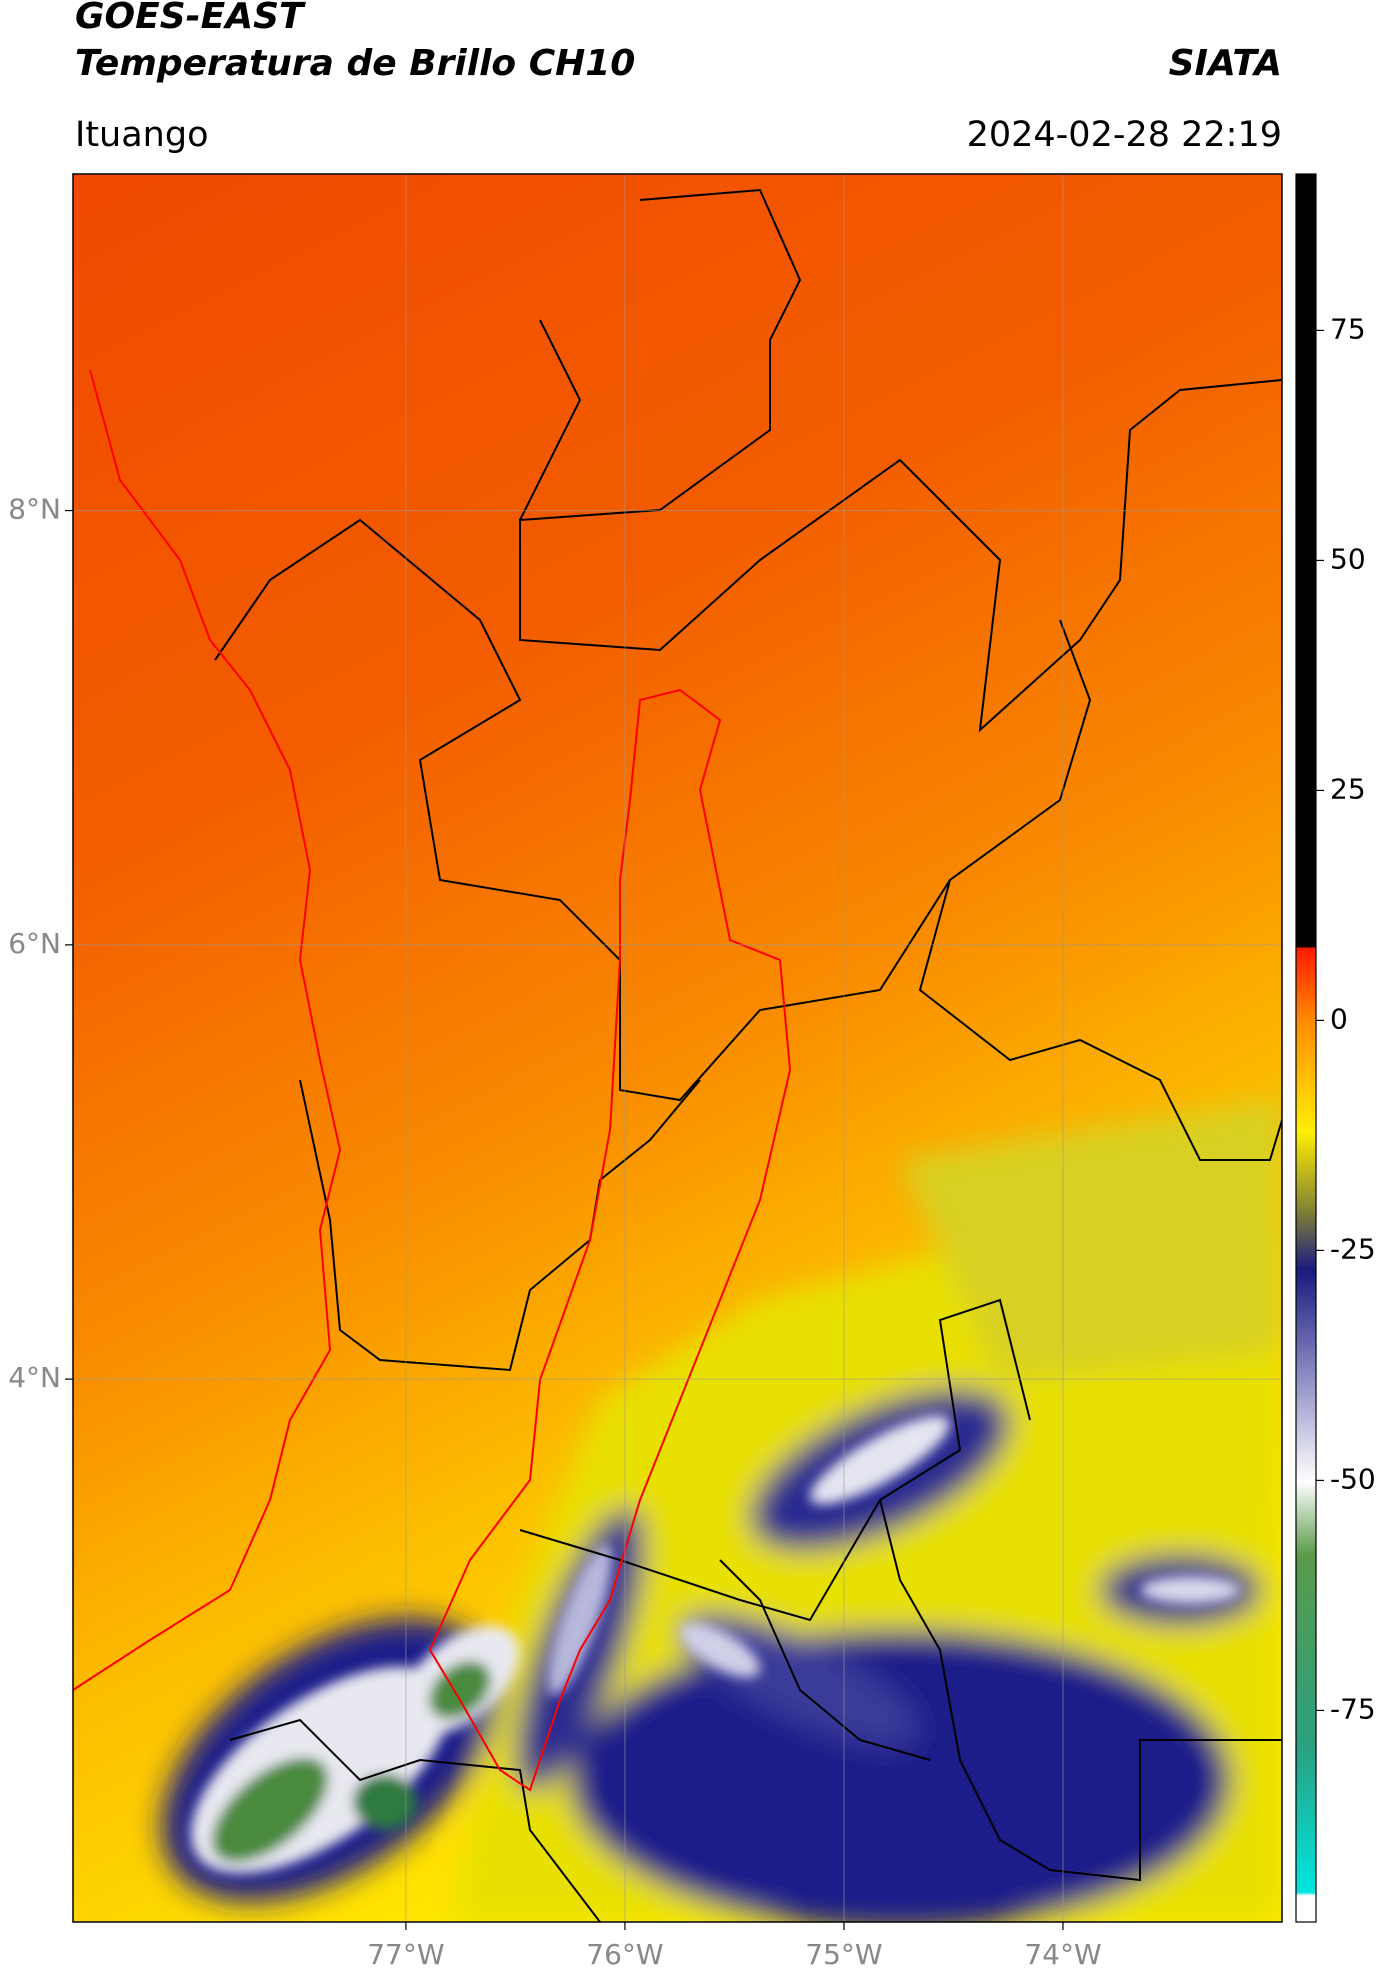 The image size is (1384, 1981). What do you see at coordinates (1339, 1018) in the screenshot?
I see `colorbar-tick-label: 0` at bounding box center [1339, 1018].